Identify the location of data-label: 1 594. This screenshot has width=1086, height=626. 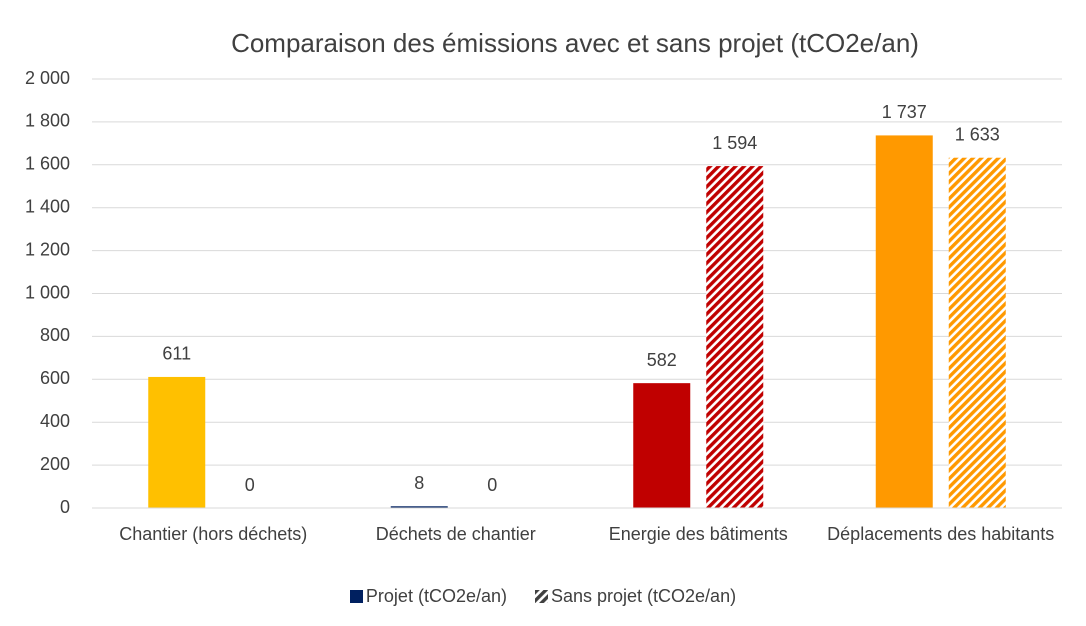
(734, 143).